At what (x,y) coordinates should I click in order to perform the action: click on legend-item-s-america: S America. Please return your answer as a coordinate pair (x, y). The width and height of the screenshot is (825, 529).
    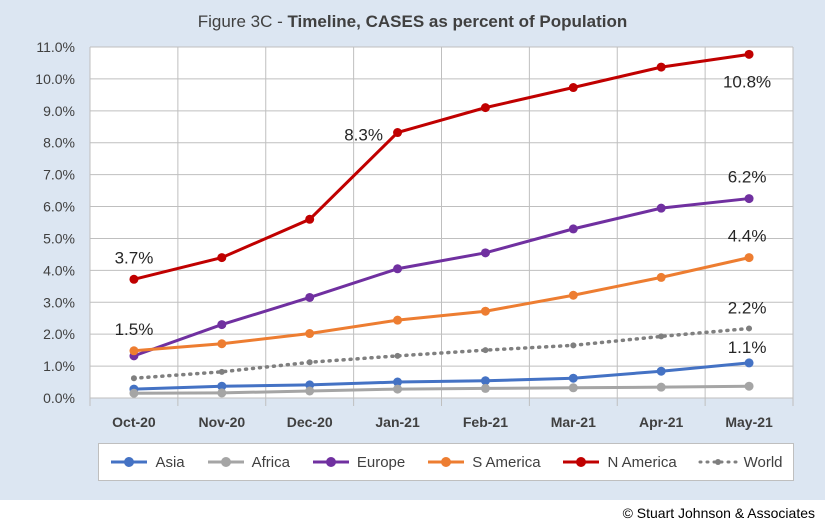
    Looking at the image, I should click on (483, 462).